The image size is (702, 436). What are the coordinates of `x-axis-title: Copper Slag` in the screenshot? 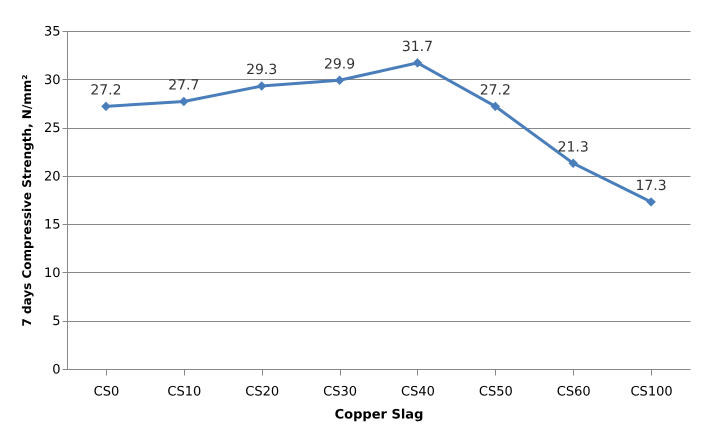 It's located at (379, 415).